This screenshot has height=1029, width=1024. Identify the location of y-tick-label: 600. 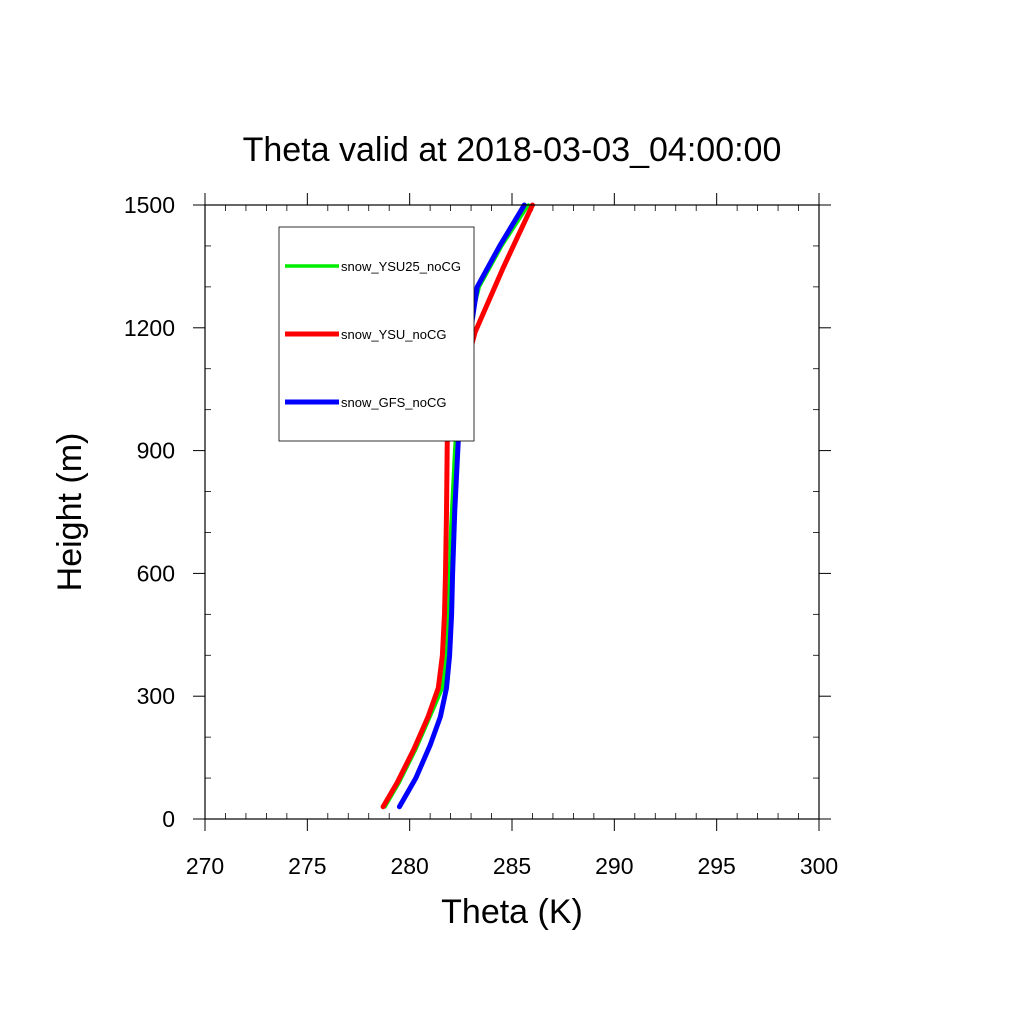
(156, 573).